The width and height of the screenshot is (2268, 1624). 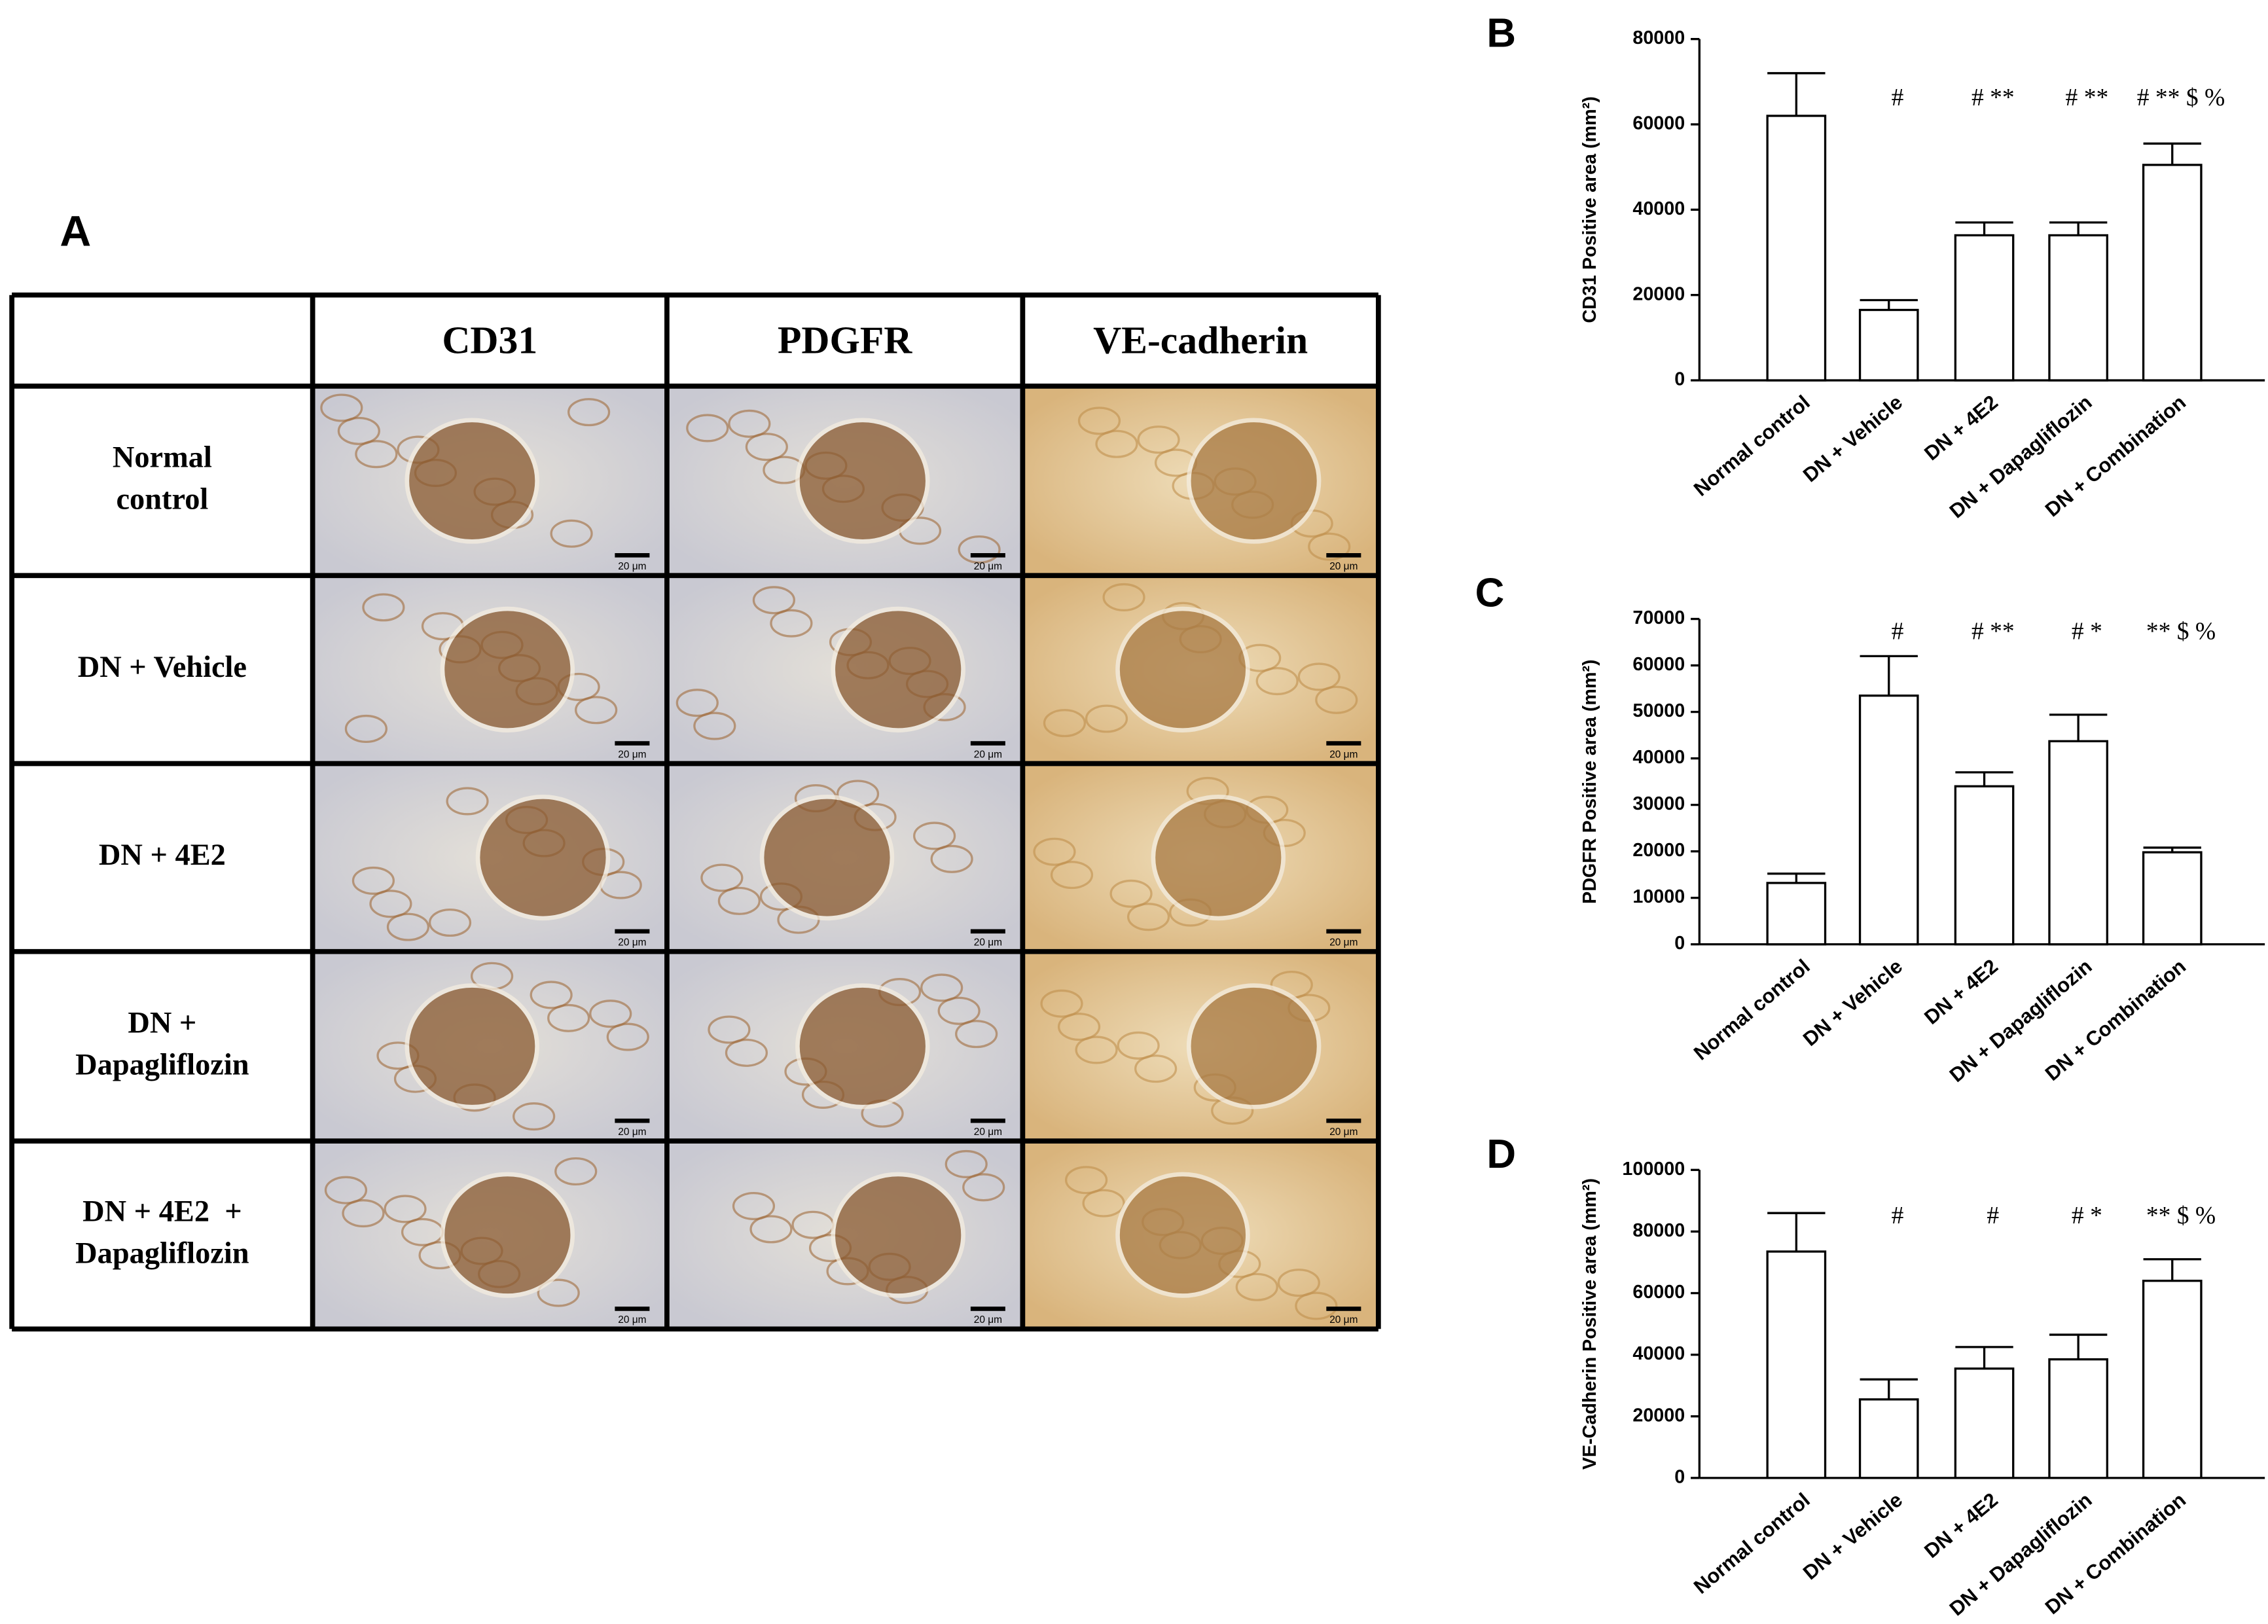 I want to click on column-header: VE-cadherin, so click(x=1200, y=339).